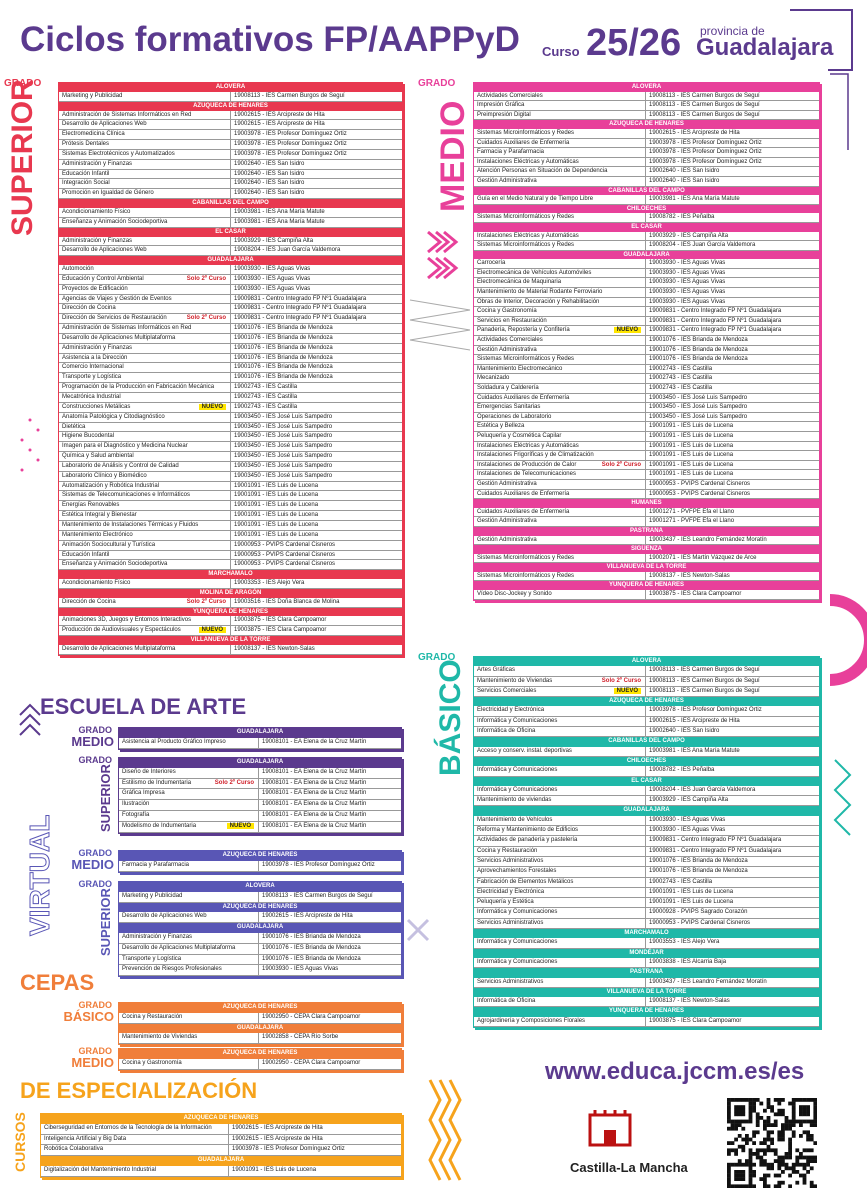  What do you see at coordinates (145, 427) in the screenshot?
I see `course-name: Dietética` at bounding box center [145, 427].